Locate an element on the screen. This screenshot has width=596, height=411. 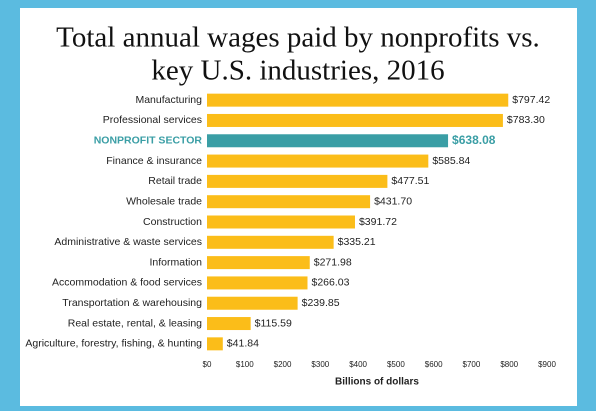
x-tick-label: $500 is located at coordinates (396, 364).